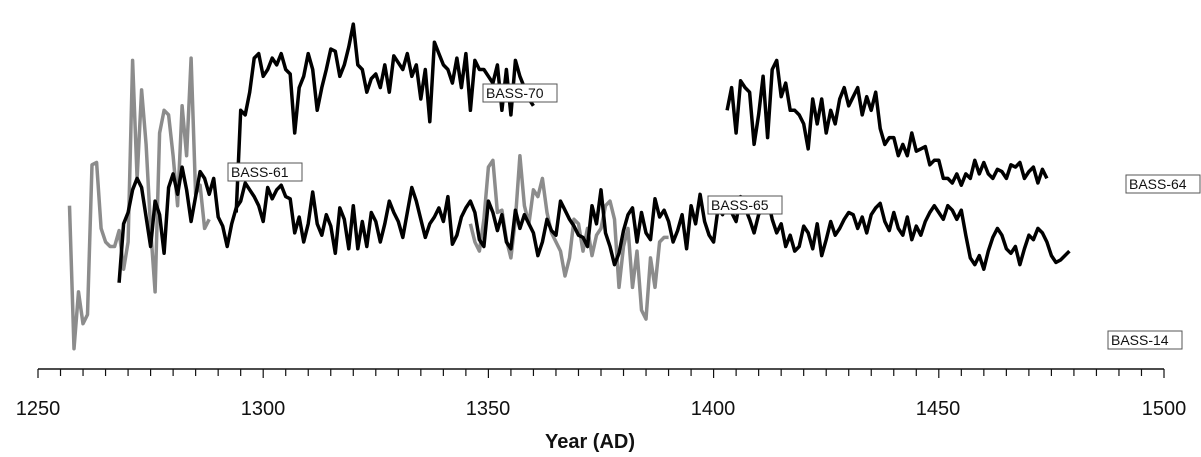  Describe the element at coordinates (601, 373) in the screenshot. I see `x-axis-tick-marks` at that location.